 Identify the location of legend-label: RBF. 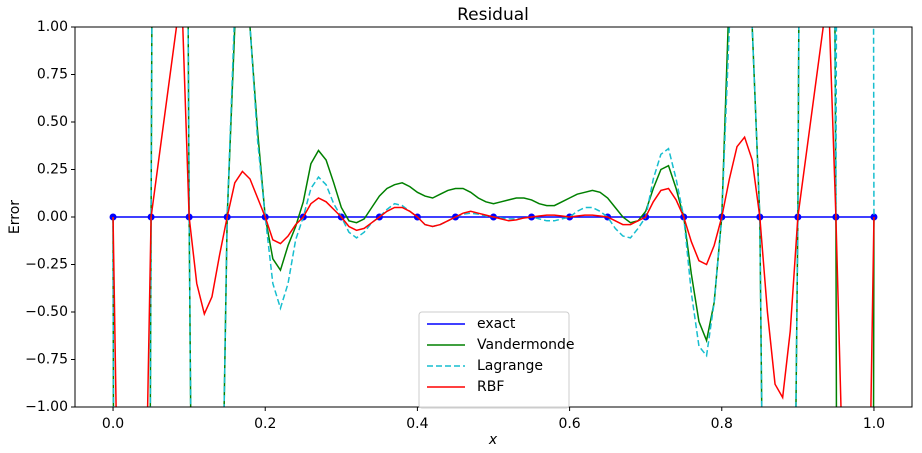
(490, 387).